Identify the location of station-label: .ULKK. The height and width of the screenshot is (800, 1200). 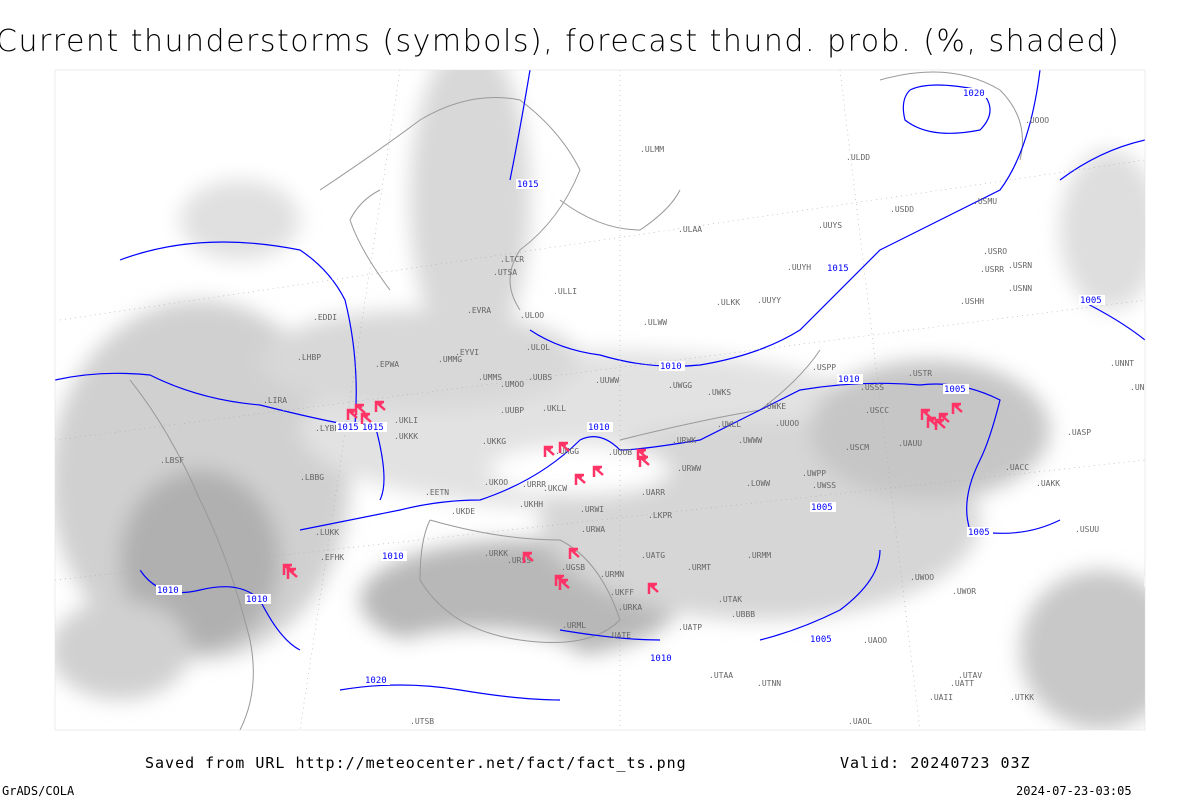
(728, 302).